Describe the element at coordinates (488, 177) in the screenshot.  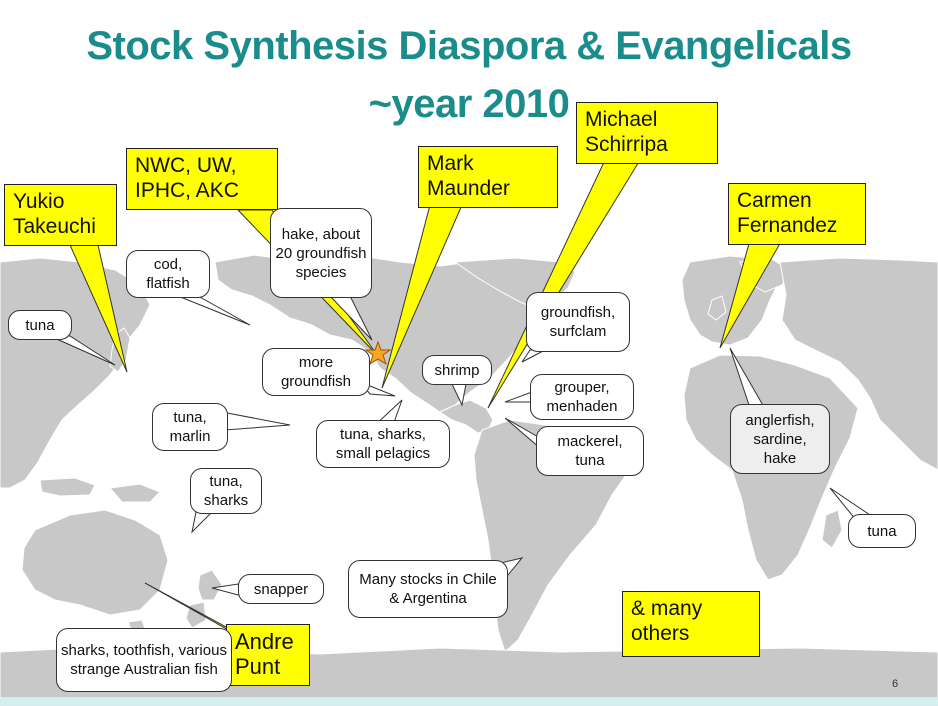
I see `callout-mark-maunder: Mark Maunder` at that location.